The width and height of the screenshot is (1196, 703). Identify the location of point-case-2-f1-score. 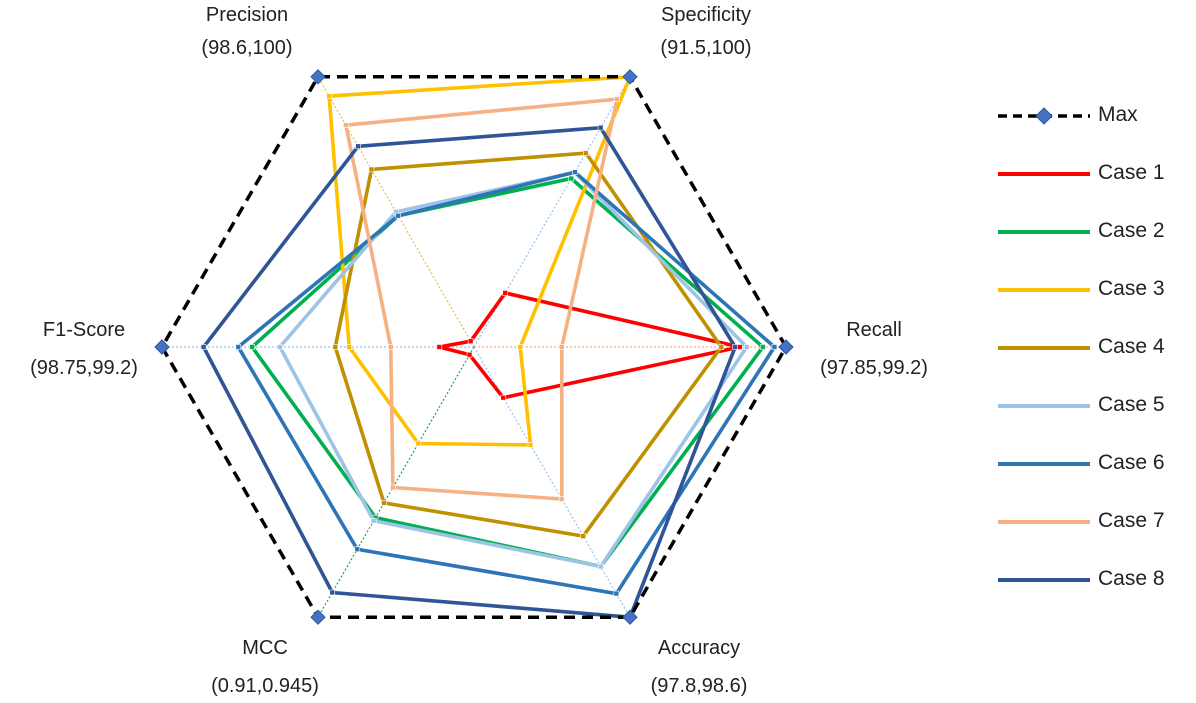
(252, 347).